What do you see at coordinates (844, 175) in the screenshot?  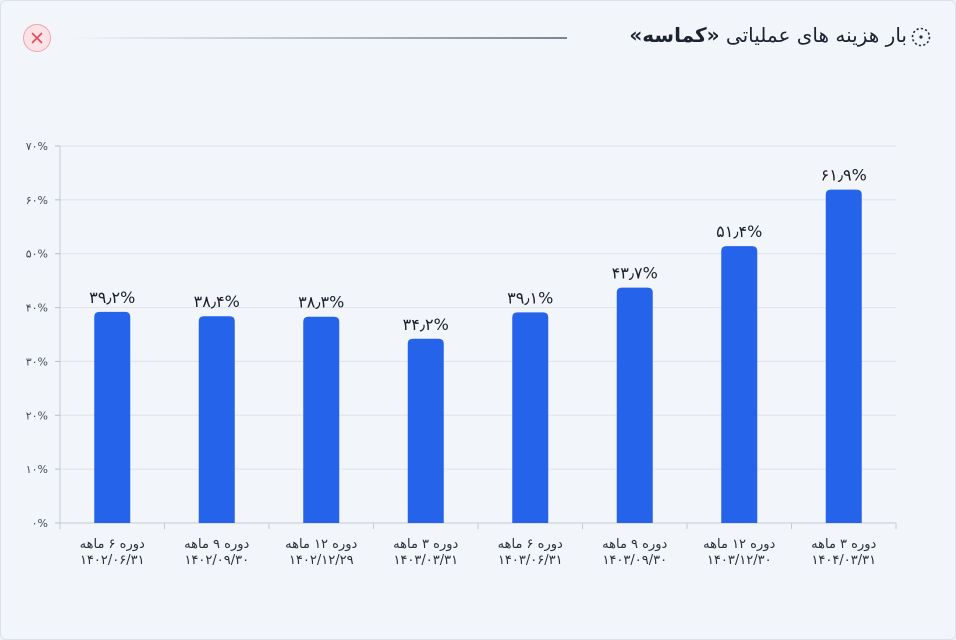 I see `data-label: ۶۱٫۹%` at bounding box center [844, 175].